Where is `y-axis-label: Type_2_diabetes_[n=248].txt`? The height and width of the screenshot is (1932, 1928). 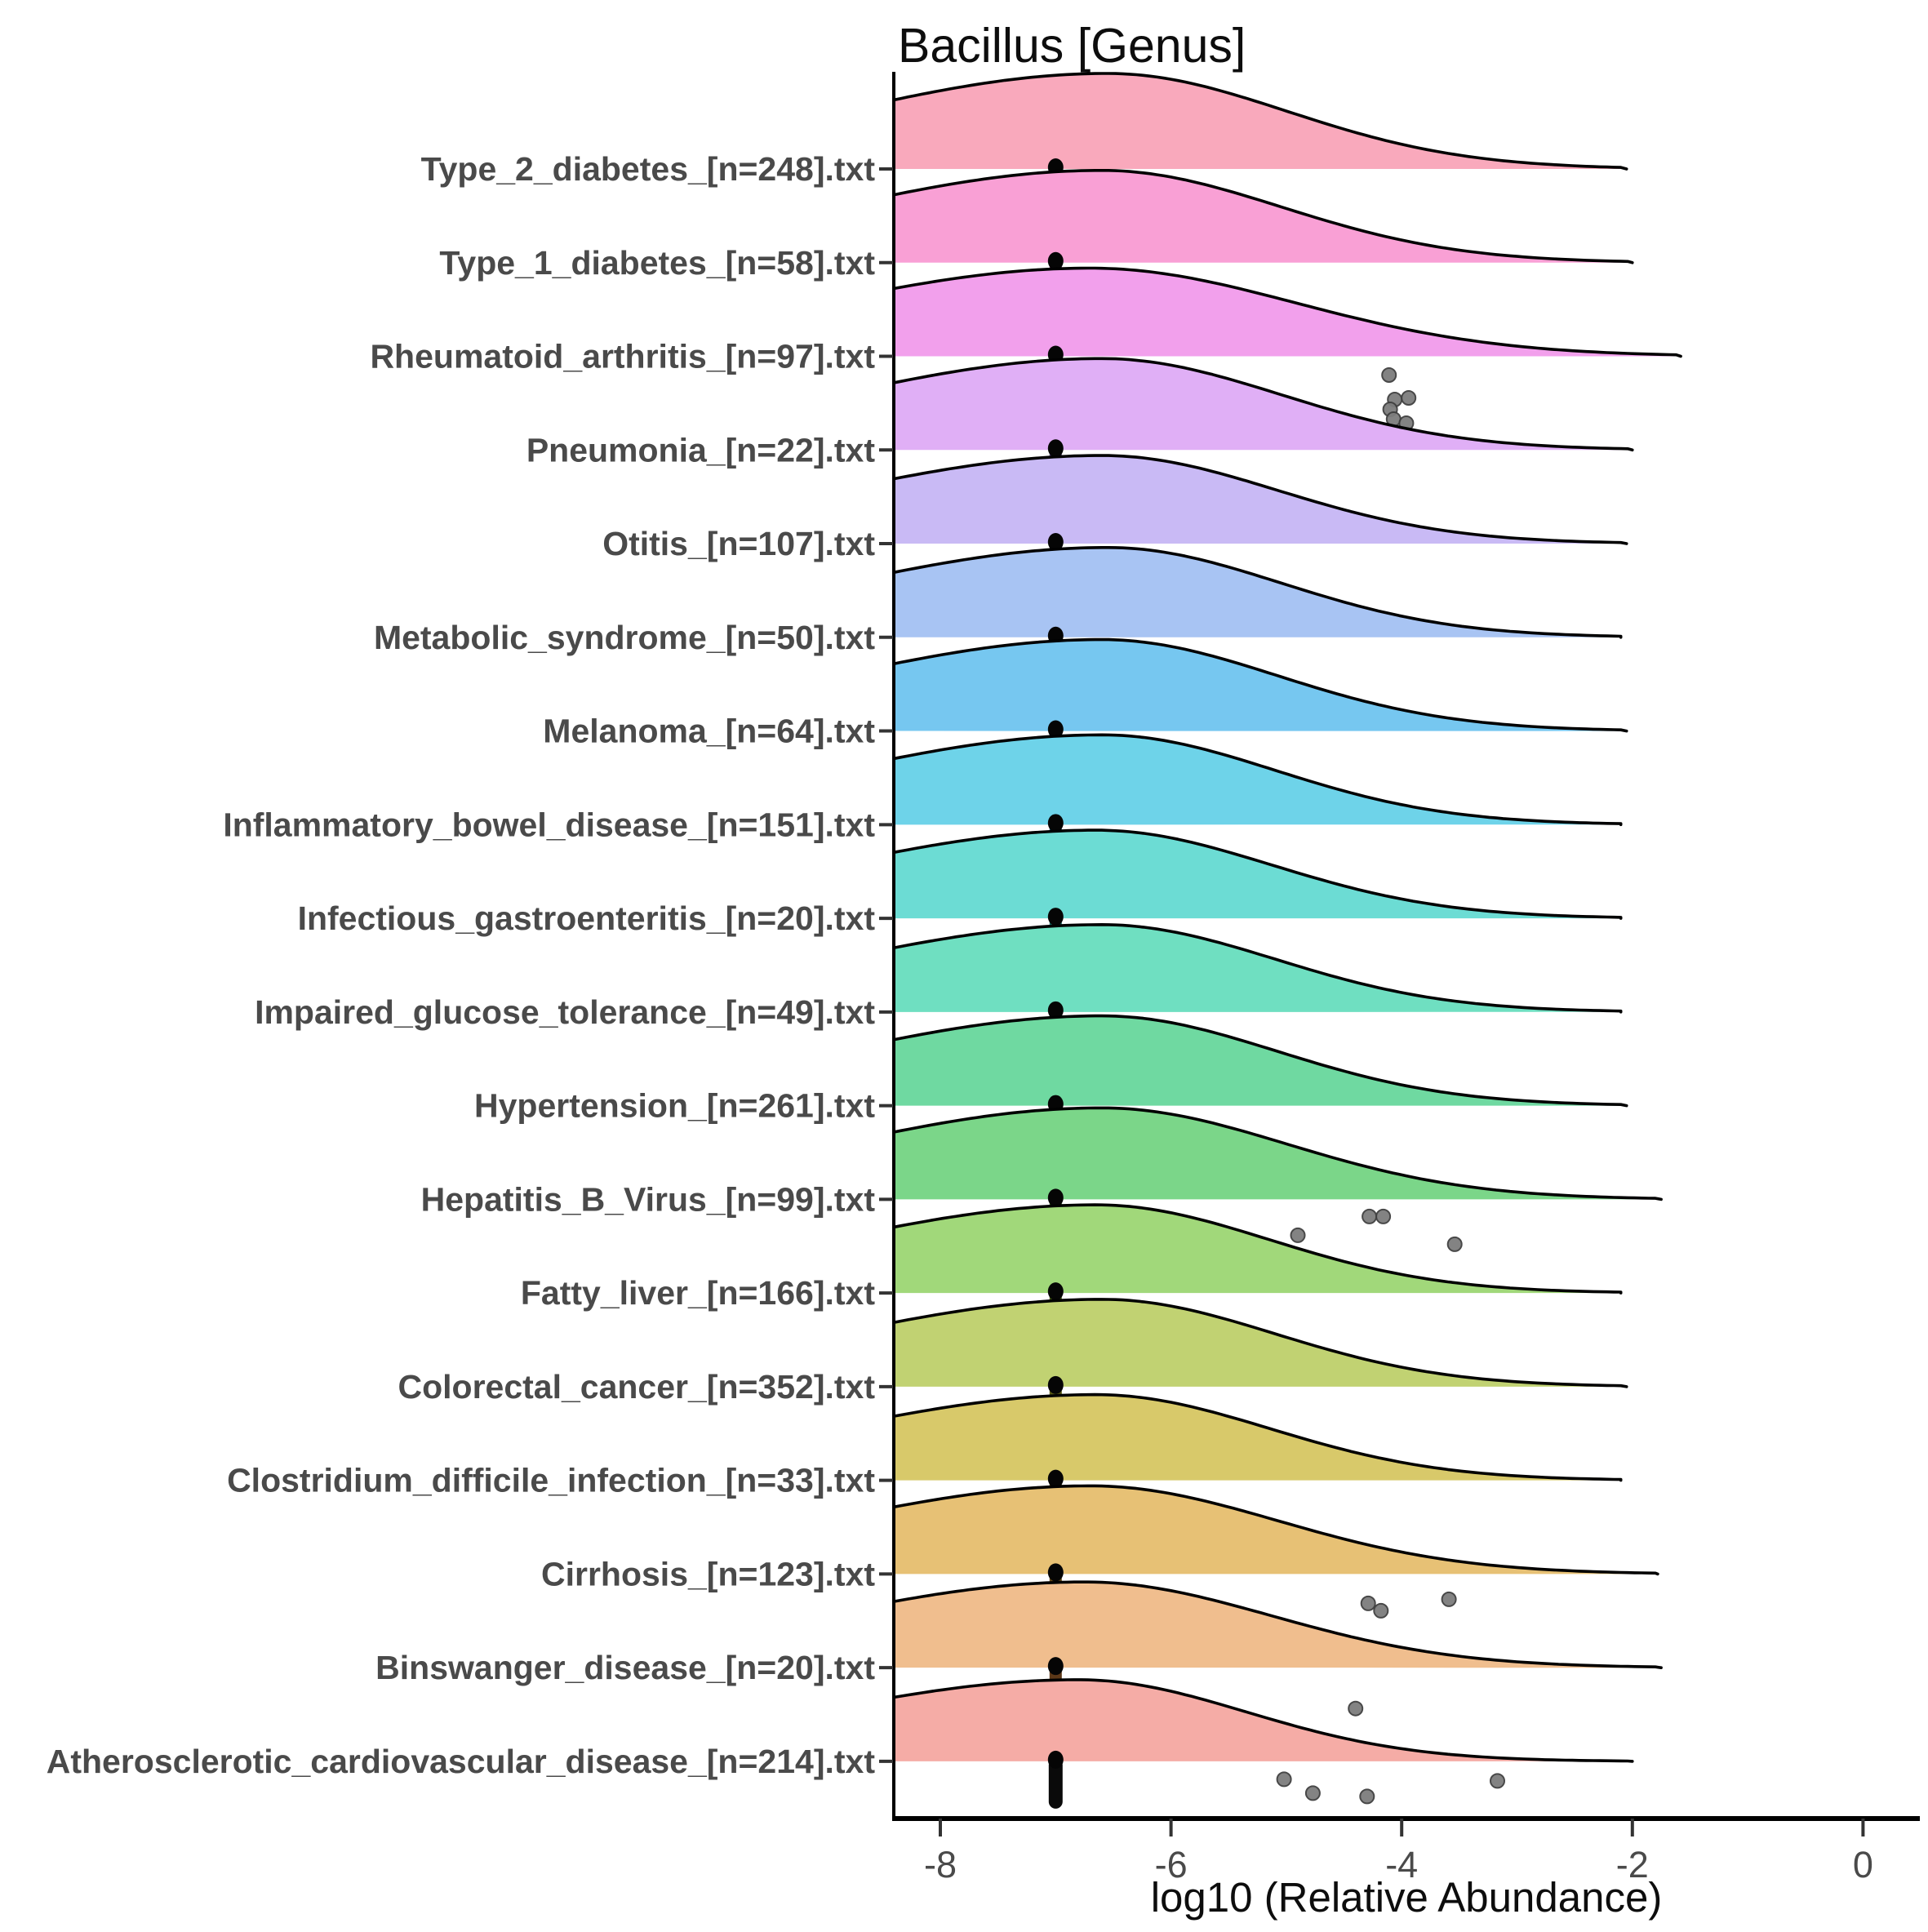
y-axis-label: Type_2_diabetes_[n=248].txt is located at coordinates (648, 169).